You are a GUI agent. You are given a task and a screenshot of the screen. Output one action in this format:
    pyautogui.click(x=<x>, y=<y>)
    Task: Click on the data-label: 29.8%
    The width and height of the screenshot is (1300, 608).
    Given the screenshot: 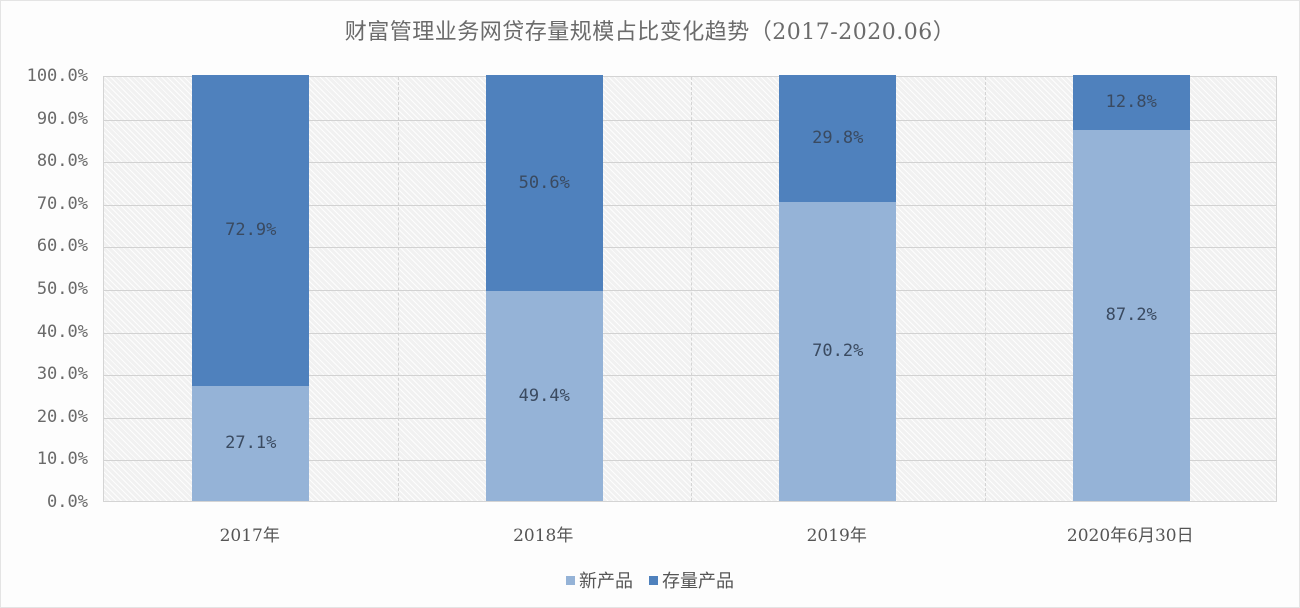 What is the action you would take?
    pyautogui.click(x=838, y=138)
    